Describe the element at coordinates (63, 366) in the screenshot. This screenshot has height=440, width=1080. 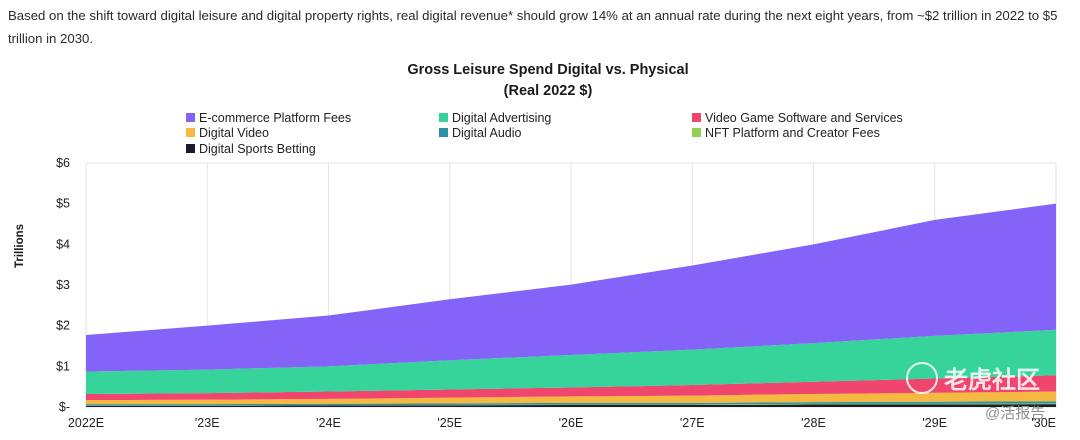
I see `y-tick-label: $1` at that location.